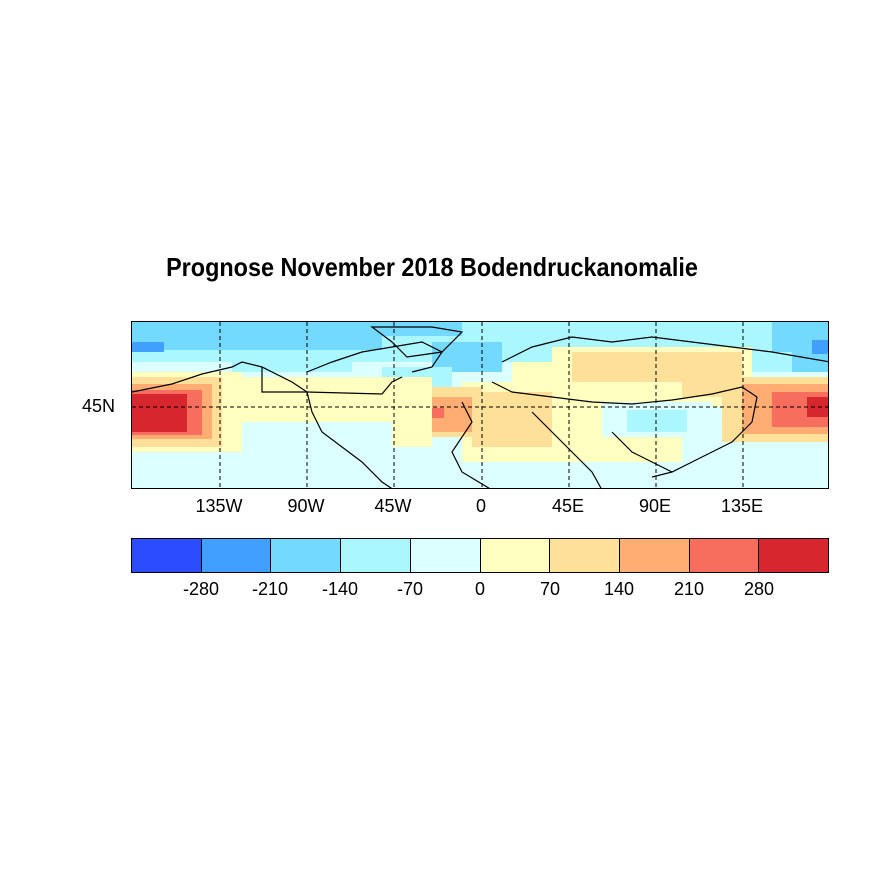  Describe the element at coordinates (340, 589) in the screenshot. I see `colorbar-label: -140` at that location.